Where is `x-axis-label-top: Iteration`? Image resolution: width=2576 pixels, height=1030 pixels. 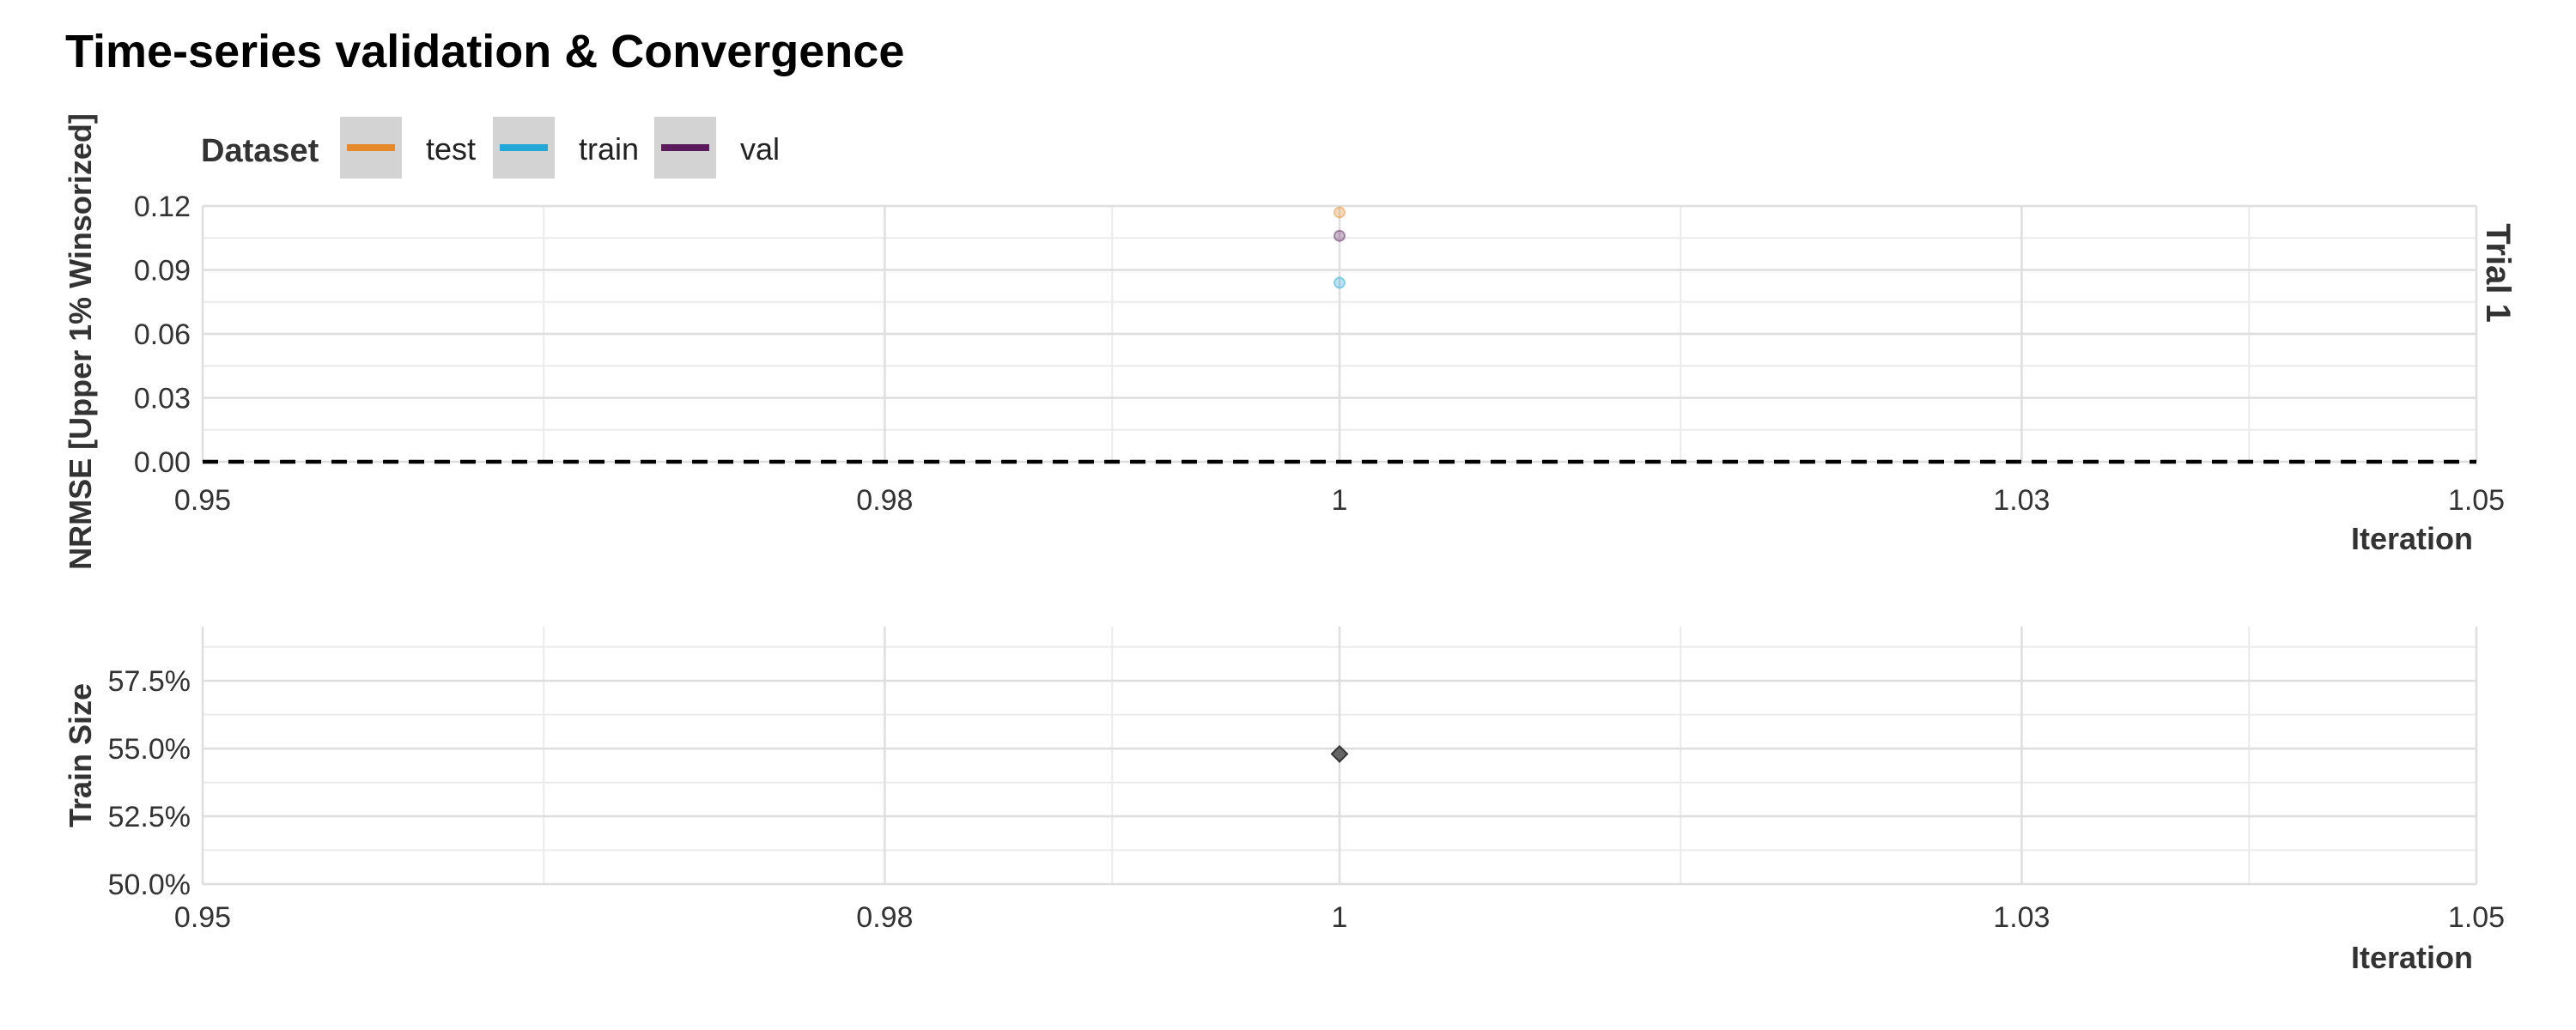
x-axis-label-top: Iteration is located at coordinates (2412, 538).